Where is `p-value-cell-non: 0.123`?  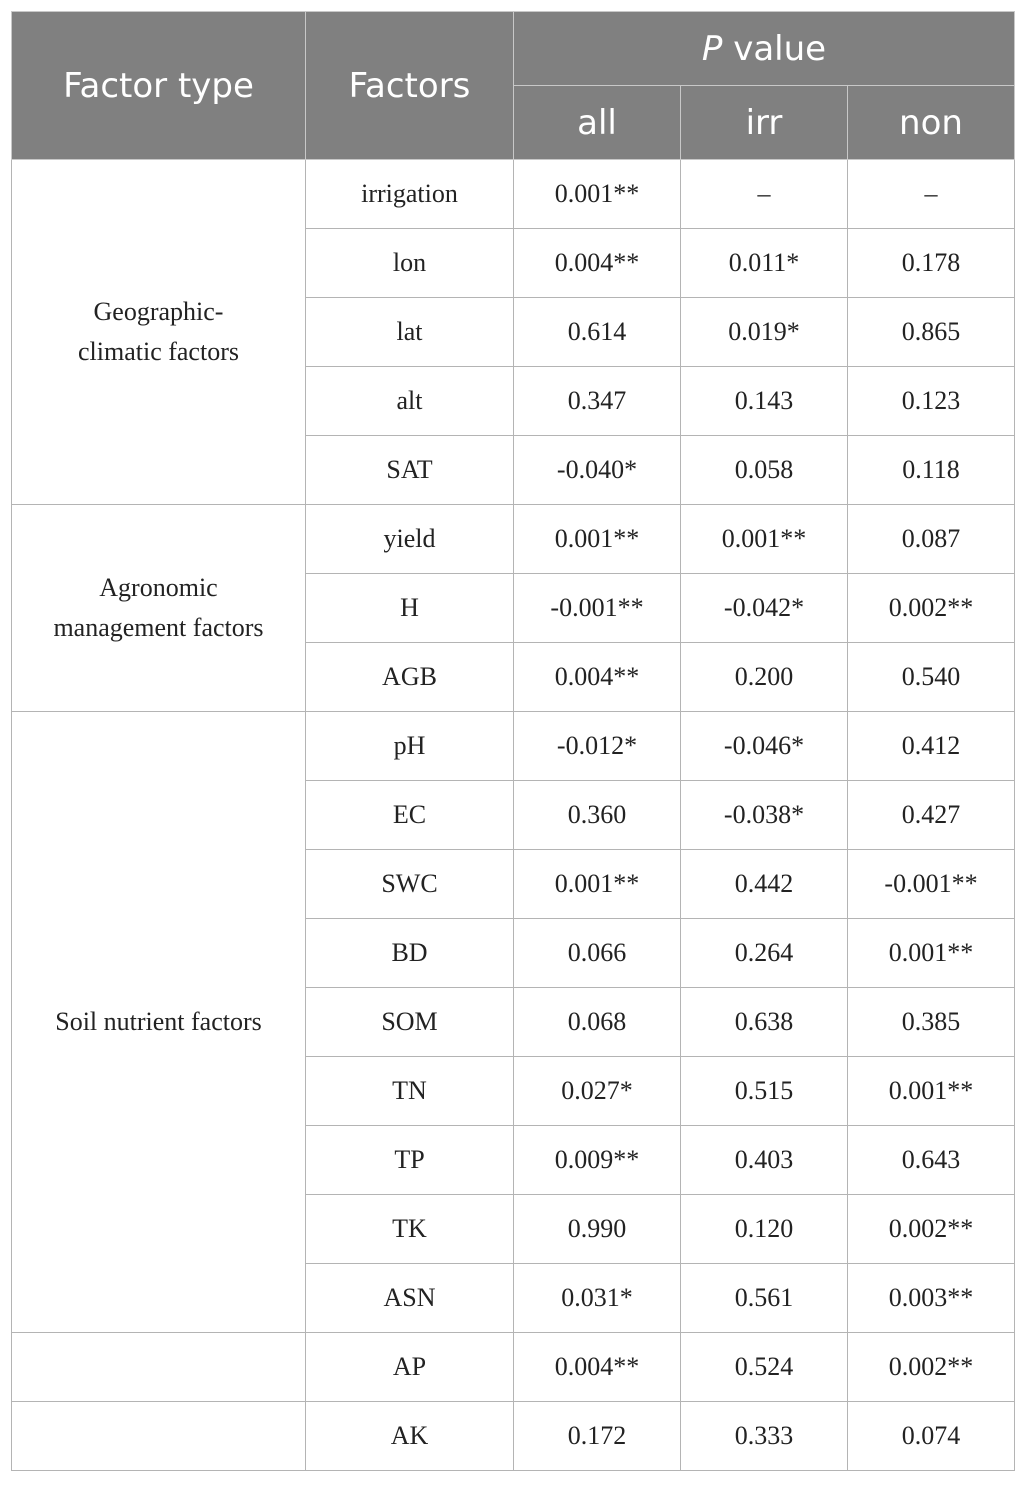 p-value-cell-non: 0.123 is located at coordinates (931, 401).